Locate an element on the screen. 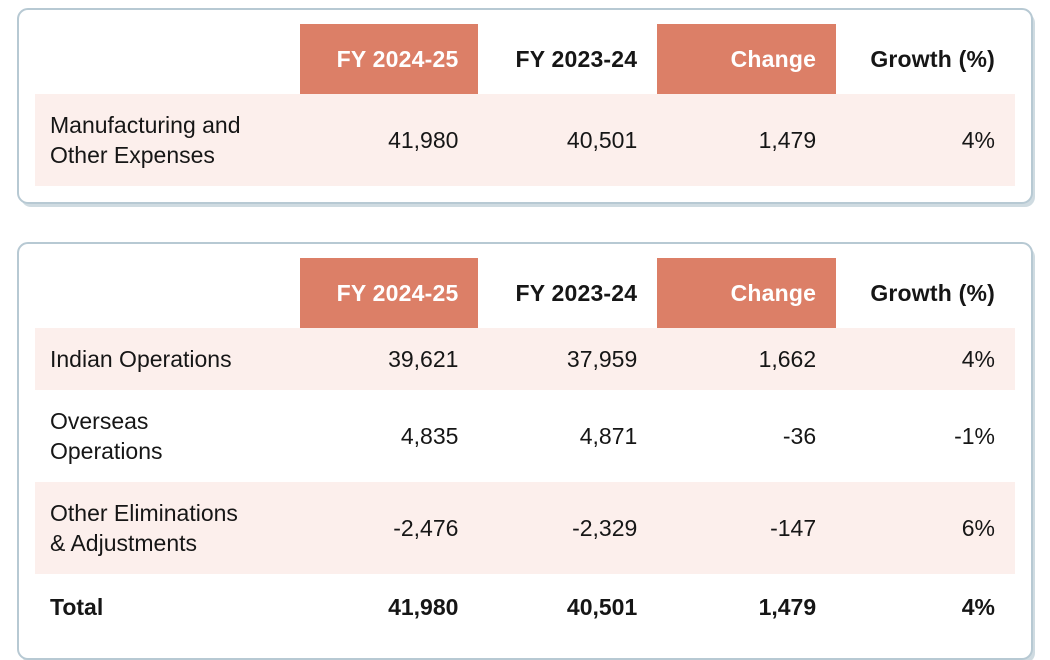  row-label: Overseas Operations is located at coordinates (106, 436).